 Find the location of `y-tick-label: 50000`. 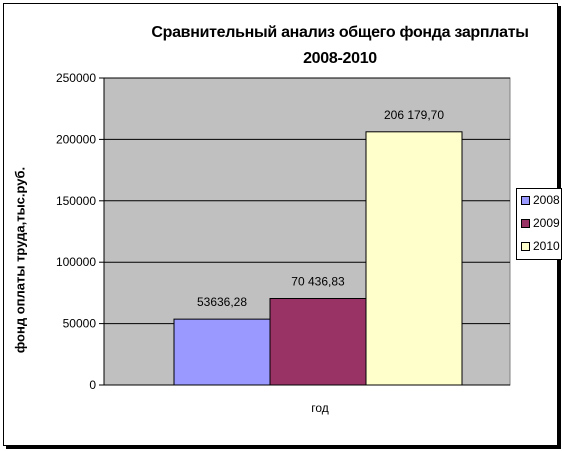

y-tick-label: 50000 is located at coordinates (80, 324).